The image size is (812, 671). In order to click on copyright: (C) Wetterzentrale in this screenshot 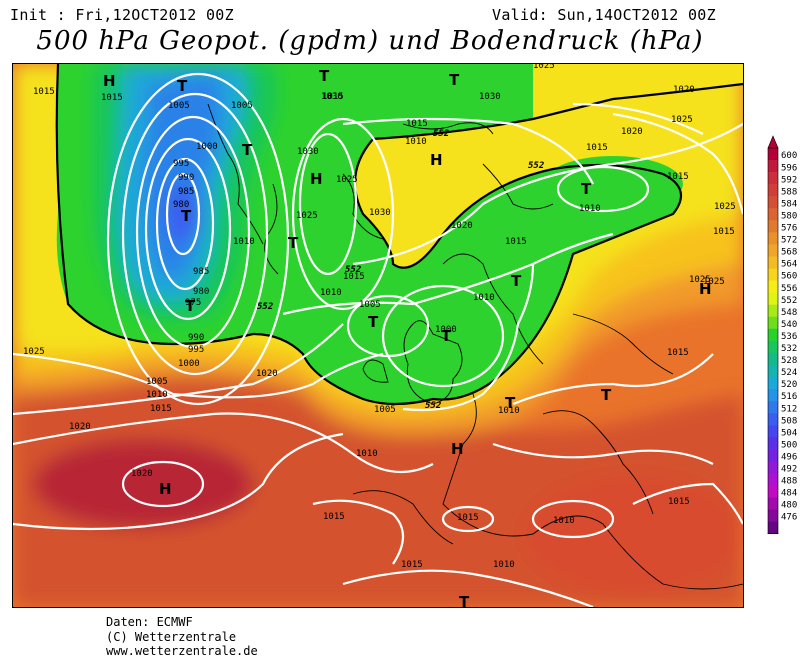, I will do `click(171, 636)`.